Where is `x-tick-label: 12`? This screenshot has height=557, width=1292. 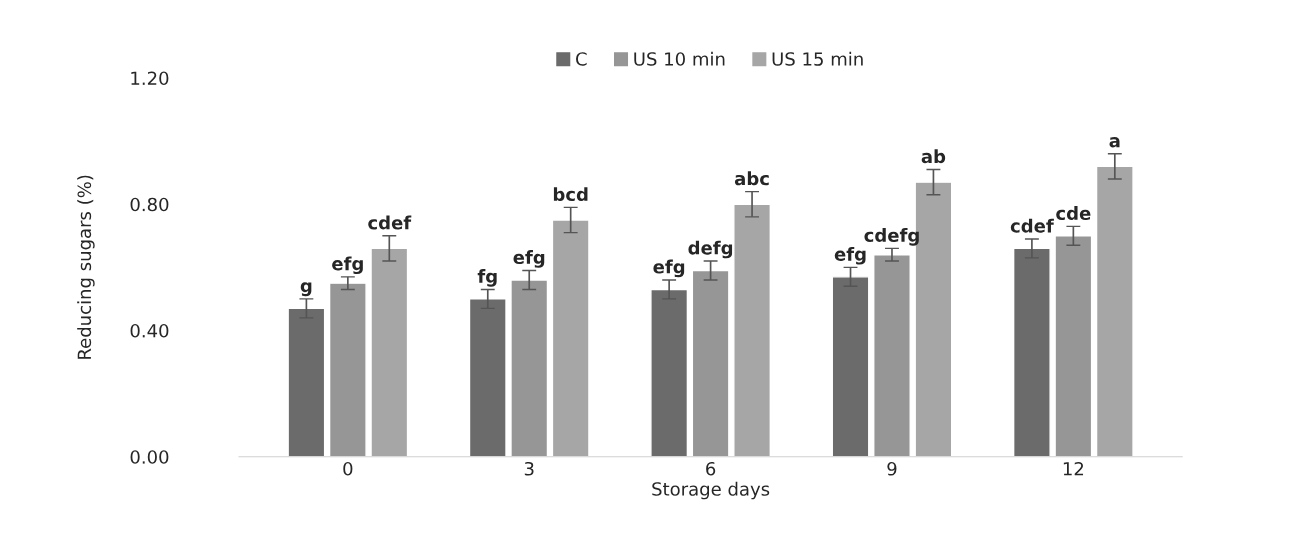 x-tick-label: 12 is located at coordinates (1073, 468).